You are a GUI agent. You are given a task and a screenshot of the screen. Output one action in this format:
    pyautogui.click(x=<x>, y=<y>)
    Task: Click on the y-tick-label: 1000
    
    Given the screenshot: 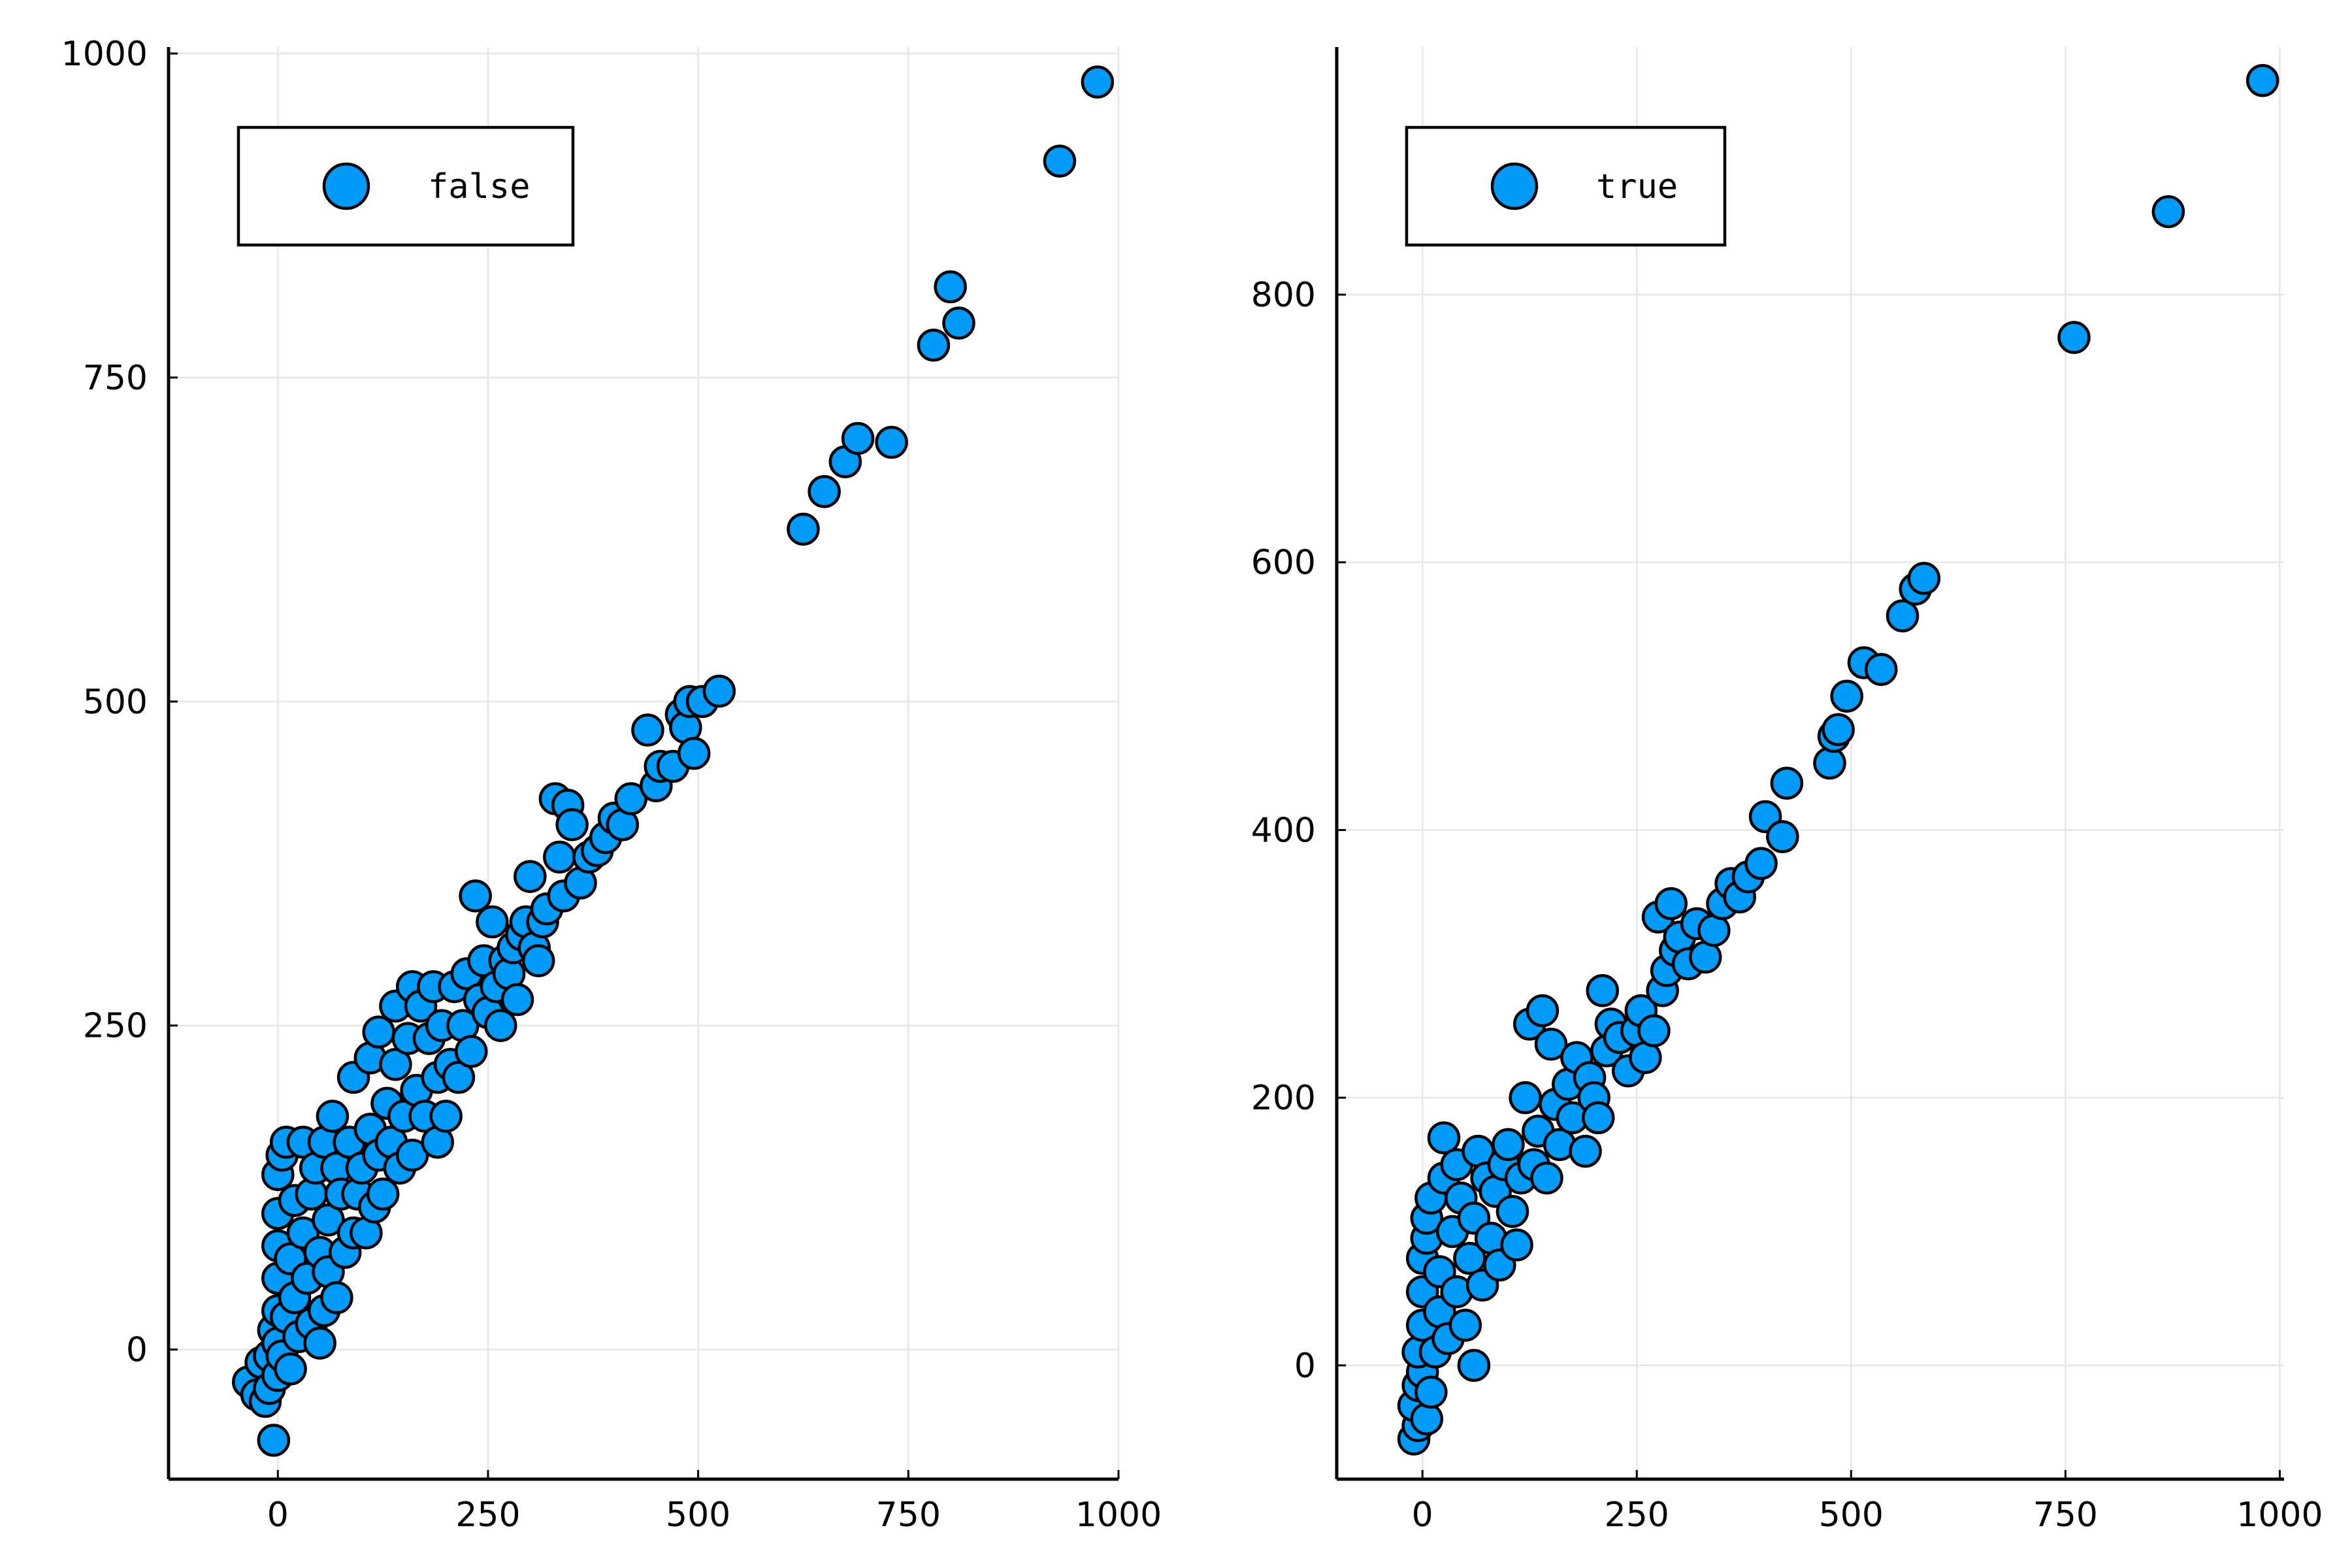 What is the action you would take?
    pyautogui.click(x=104, y=54)
    